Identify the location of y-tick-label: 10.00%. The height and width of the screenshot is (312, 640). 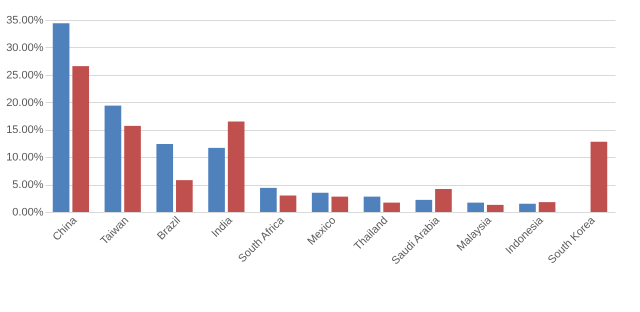
(25, 158).